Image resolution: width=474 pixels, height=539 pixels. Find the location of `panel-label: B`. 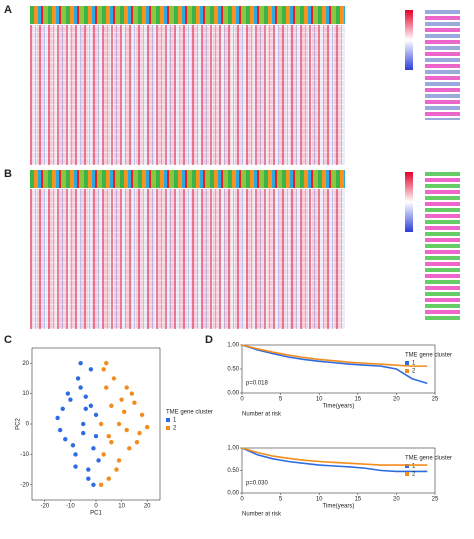

panel-label: B is located at coordinates (8, 174).